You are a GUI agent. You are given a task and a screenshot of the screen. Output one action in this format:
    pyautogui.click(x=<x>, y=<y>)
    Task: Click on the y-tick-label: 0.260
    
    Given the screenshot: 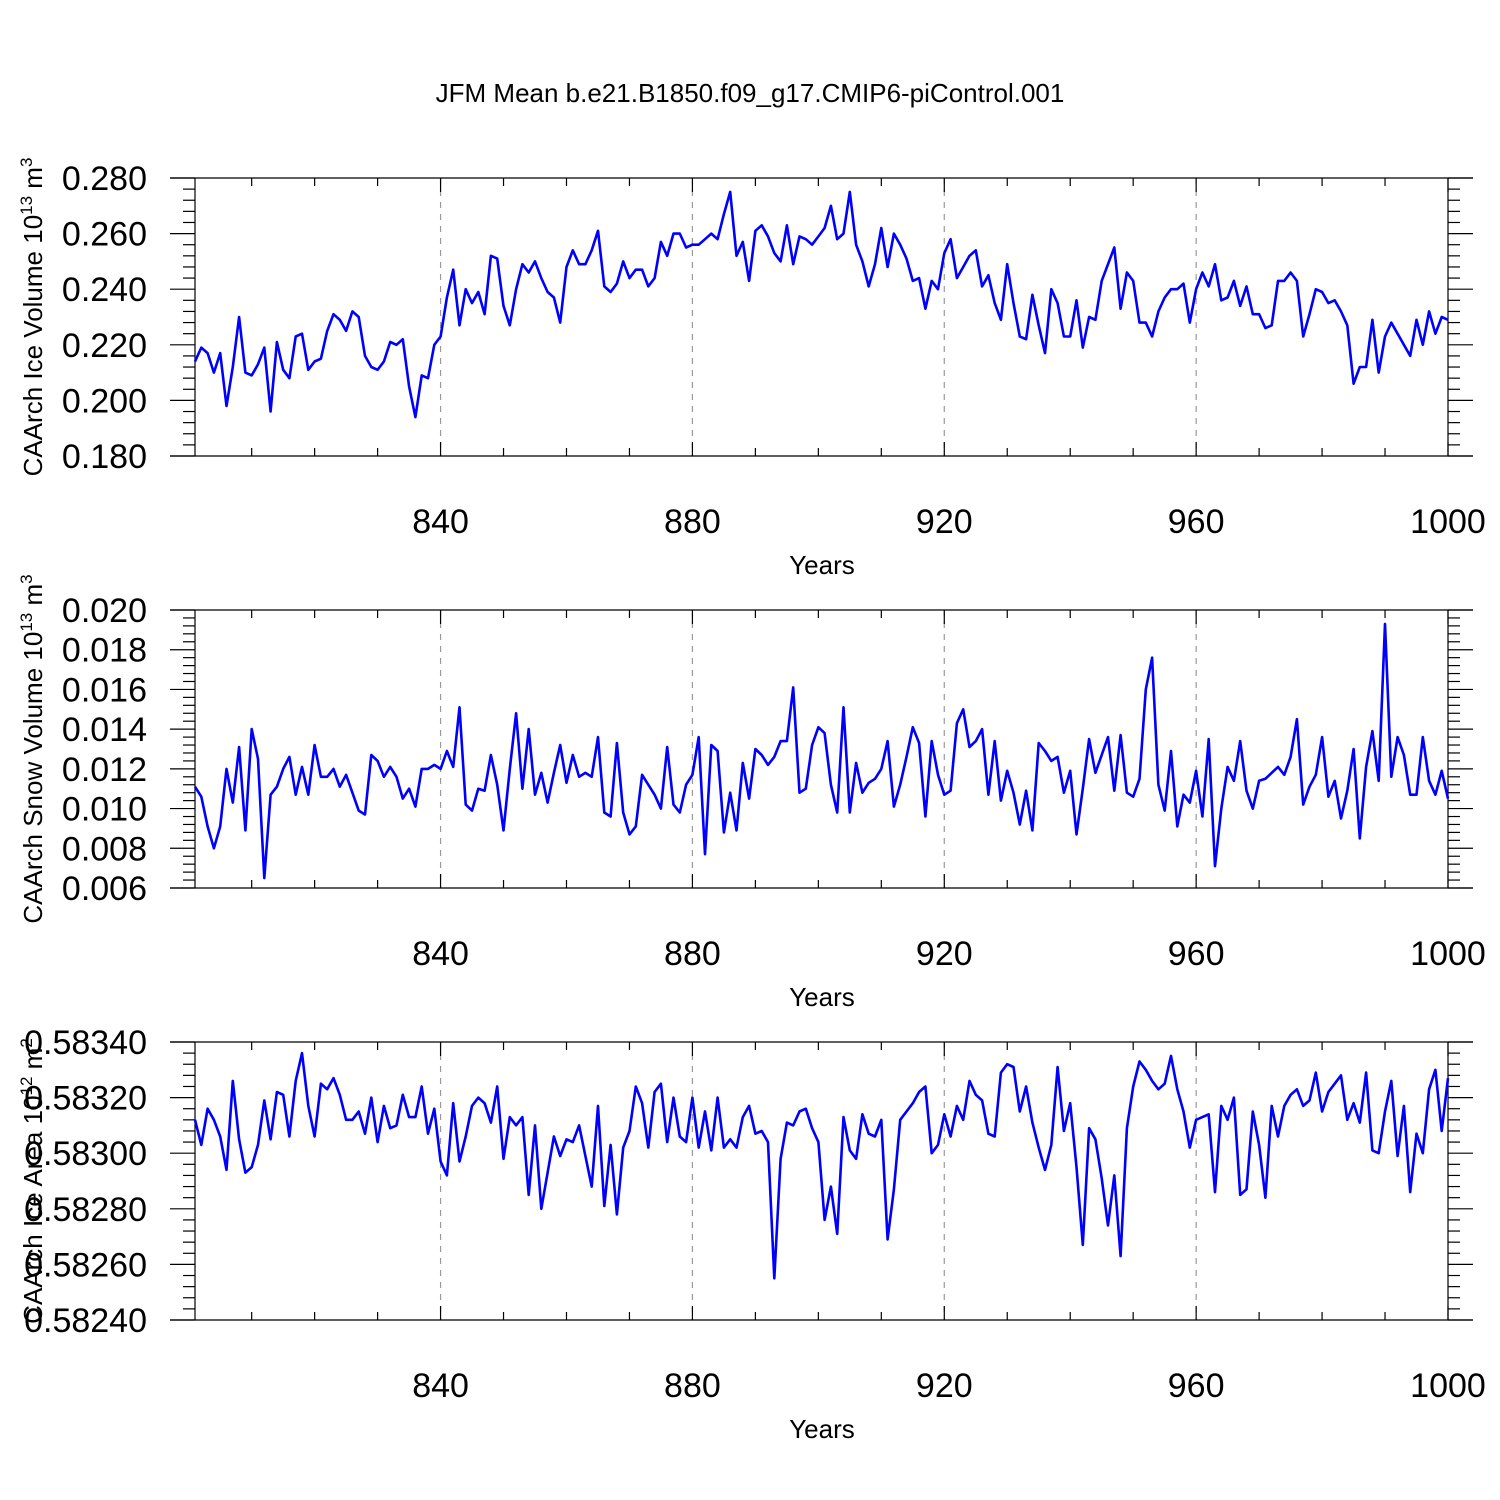 What is the action you would take?
    pyautogui.click(x=104, y=235)
    